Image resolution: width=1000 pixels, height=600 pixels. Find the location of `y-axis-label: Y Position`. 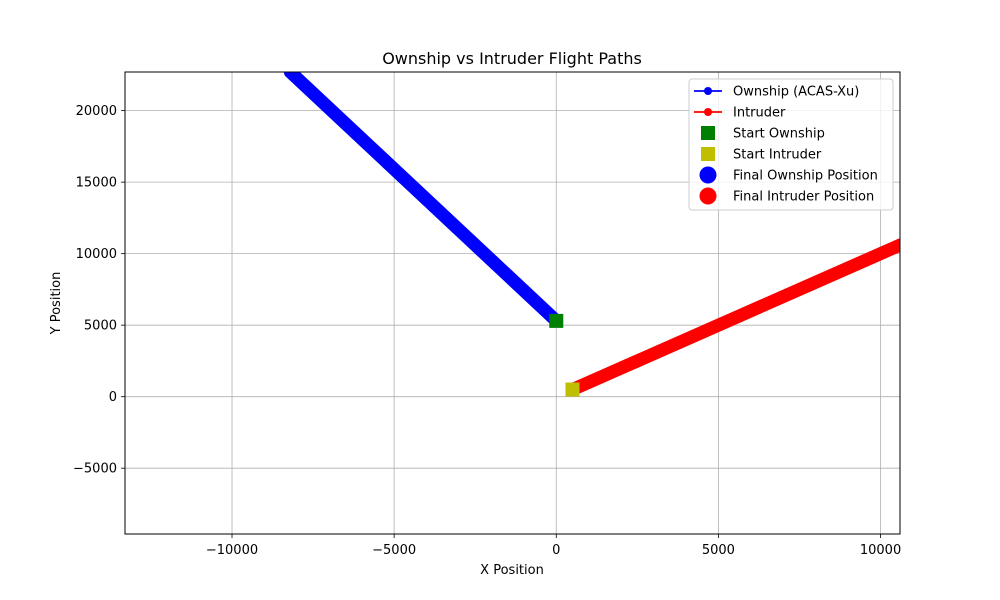

y-axis-label: Y Position is located at coordinates (56, 304).